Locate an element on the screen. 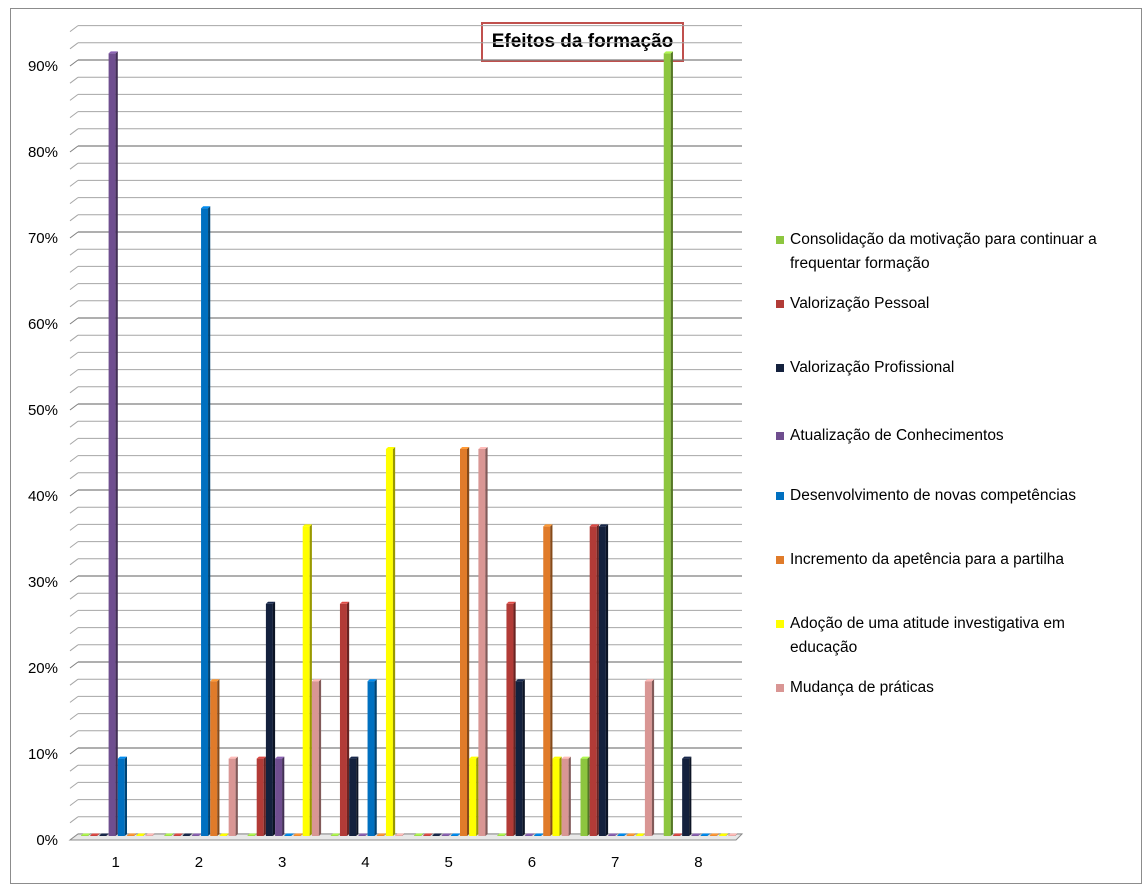  y-tick-label: 0% is located at coordinates (47, 840).